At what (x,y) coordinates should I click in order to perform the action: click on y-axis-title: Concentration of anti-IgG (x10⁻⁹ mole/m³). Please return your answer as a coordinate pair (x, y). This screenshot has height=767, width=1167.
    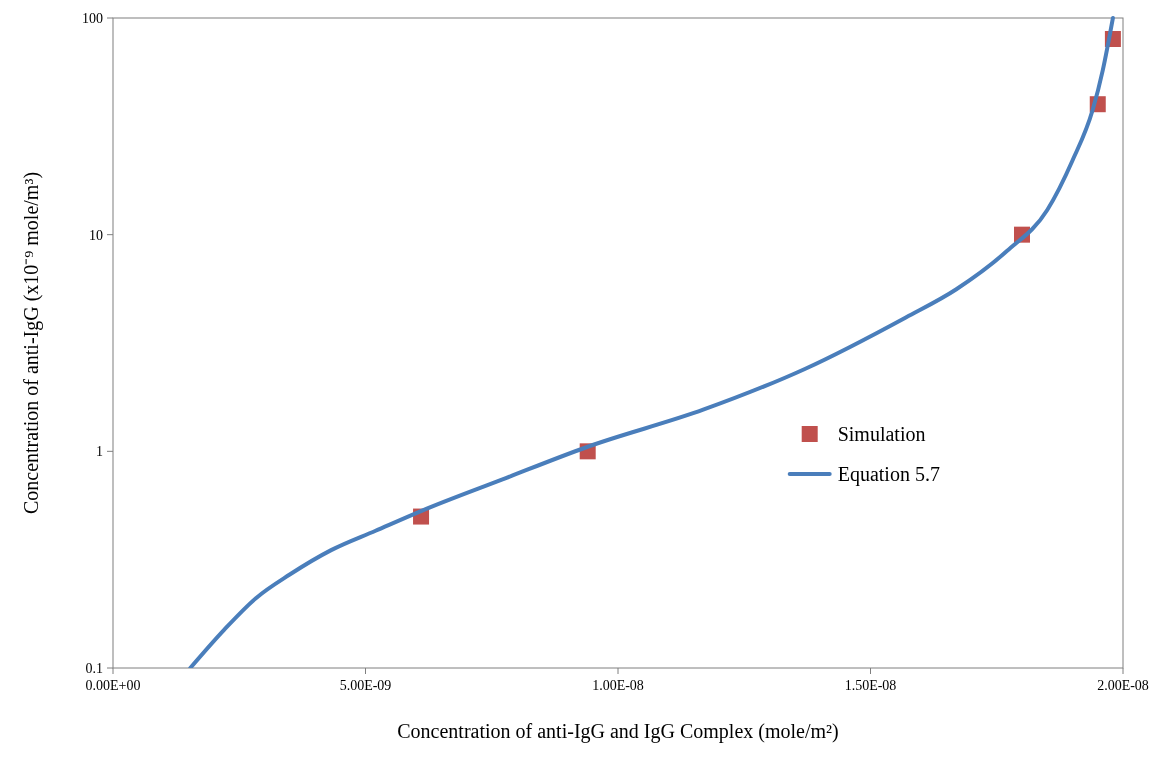
    Looking at the image, I should click on (31, 343).